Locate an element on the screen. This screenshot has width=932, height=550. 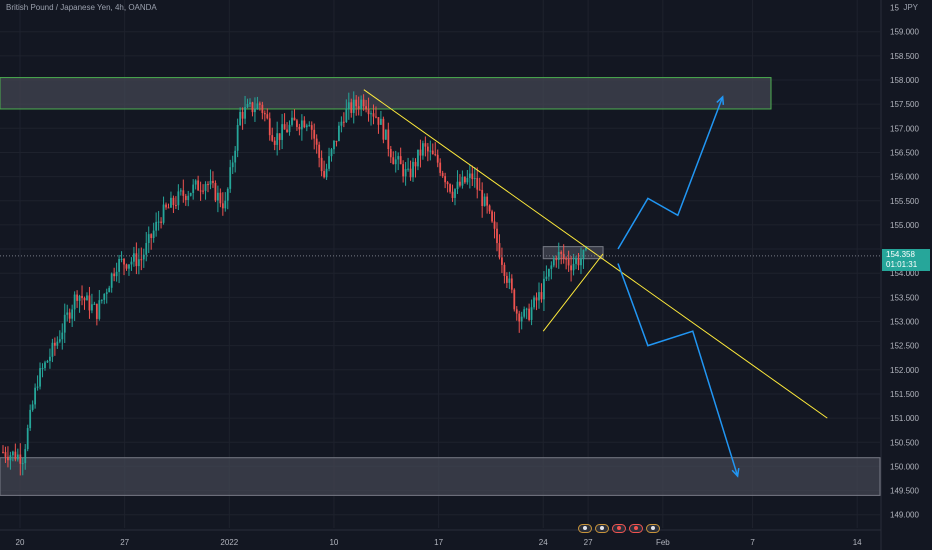
event-icons is located at coordinates (619, 528).